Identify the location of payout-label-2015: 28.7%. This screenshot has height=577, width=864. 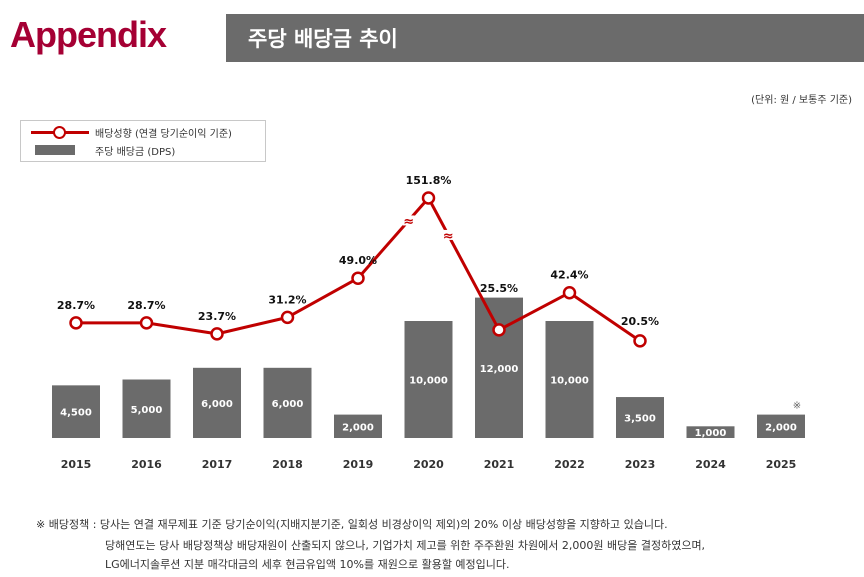
(76, 305).